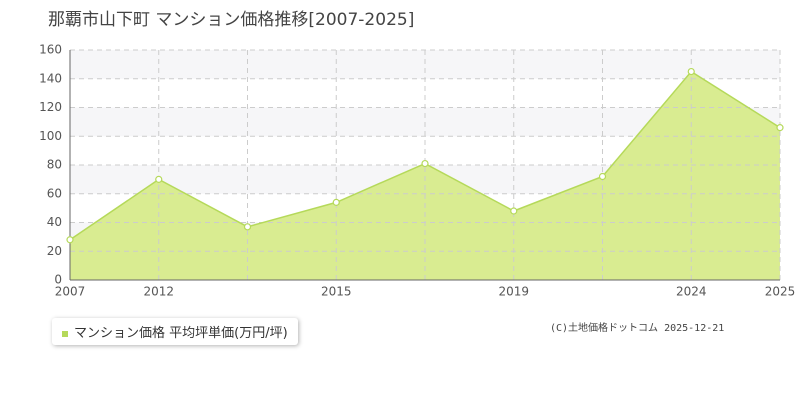 This screenshot has height=400, width=800. I want to click on y-tick-label: 100, so click(50, 136).